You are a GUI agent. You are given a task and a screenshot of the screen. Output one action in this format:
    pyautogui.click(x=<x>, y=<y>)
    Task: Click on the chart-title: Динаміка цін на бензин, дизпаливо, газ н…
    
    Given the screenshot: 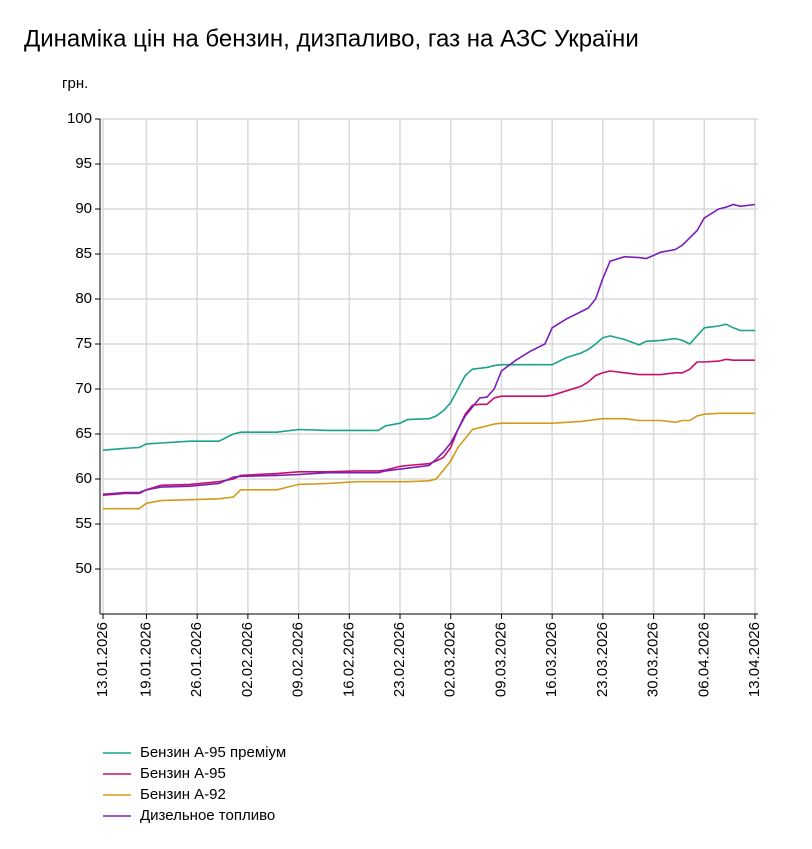 What is the action you would take?
    pyautogui.click(x=331, y=38)
    